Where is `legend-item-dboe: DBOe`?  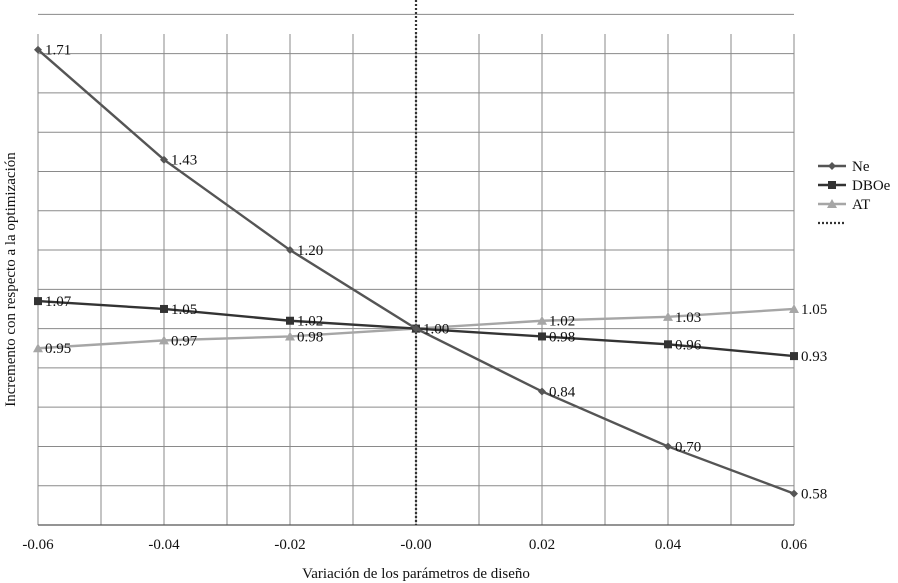
legend-item-dboe: DBOe is located at coordinates (854, 186).